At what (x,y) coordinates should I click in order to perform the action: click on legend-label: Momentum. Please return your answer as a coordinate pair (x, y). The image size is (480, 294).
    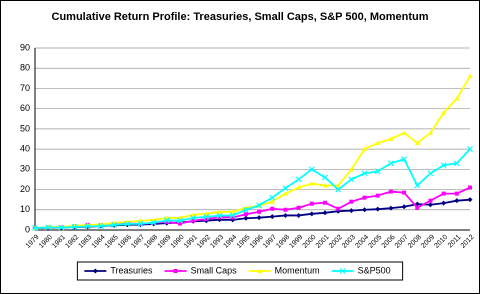
    Looking at the image, I should click on (297, 270).